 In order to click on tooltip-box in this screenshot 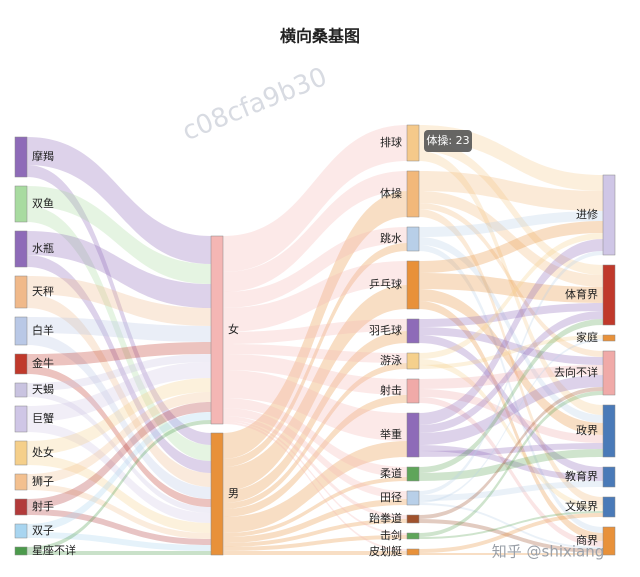, I will do `click(448, 141)`.